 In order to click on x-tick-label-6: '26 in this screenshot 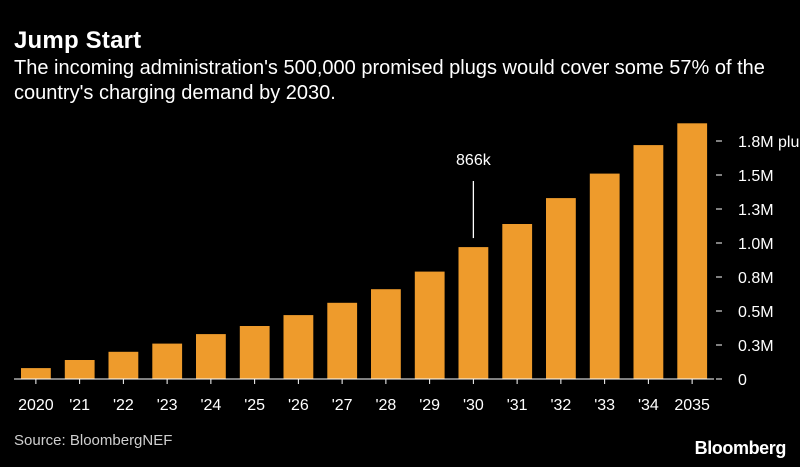, I will do `click(298, 405)`.